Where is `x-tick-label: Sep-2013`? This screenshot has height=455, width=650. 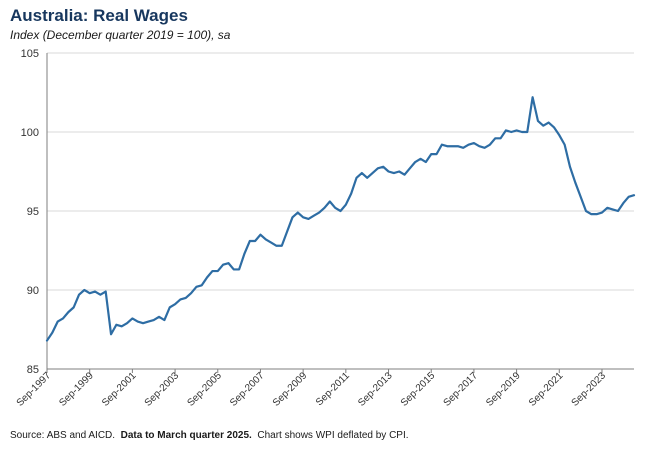 x-tick-label: Sep-2013 is located at coordinates (375, 389).